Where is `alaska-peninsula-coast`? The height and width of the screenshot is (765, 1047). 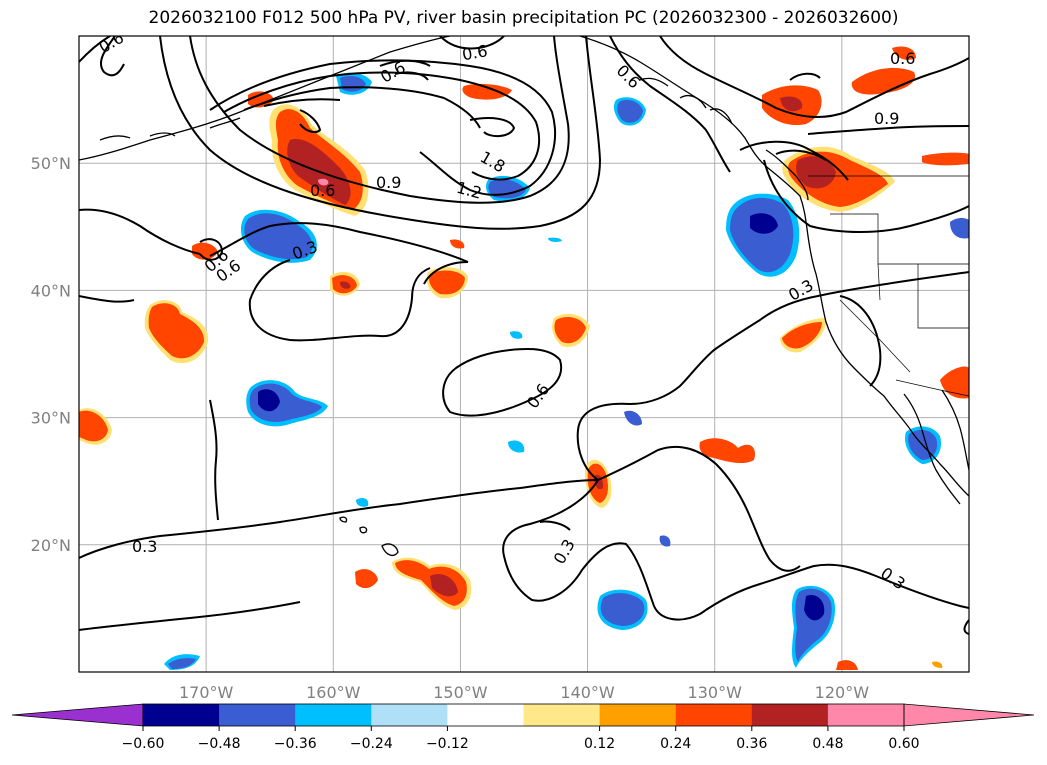
alaska-peninsula-coast is located at coordinates (265, 98).